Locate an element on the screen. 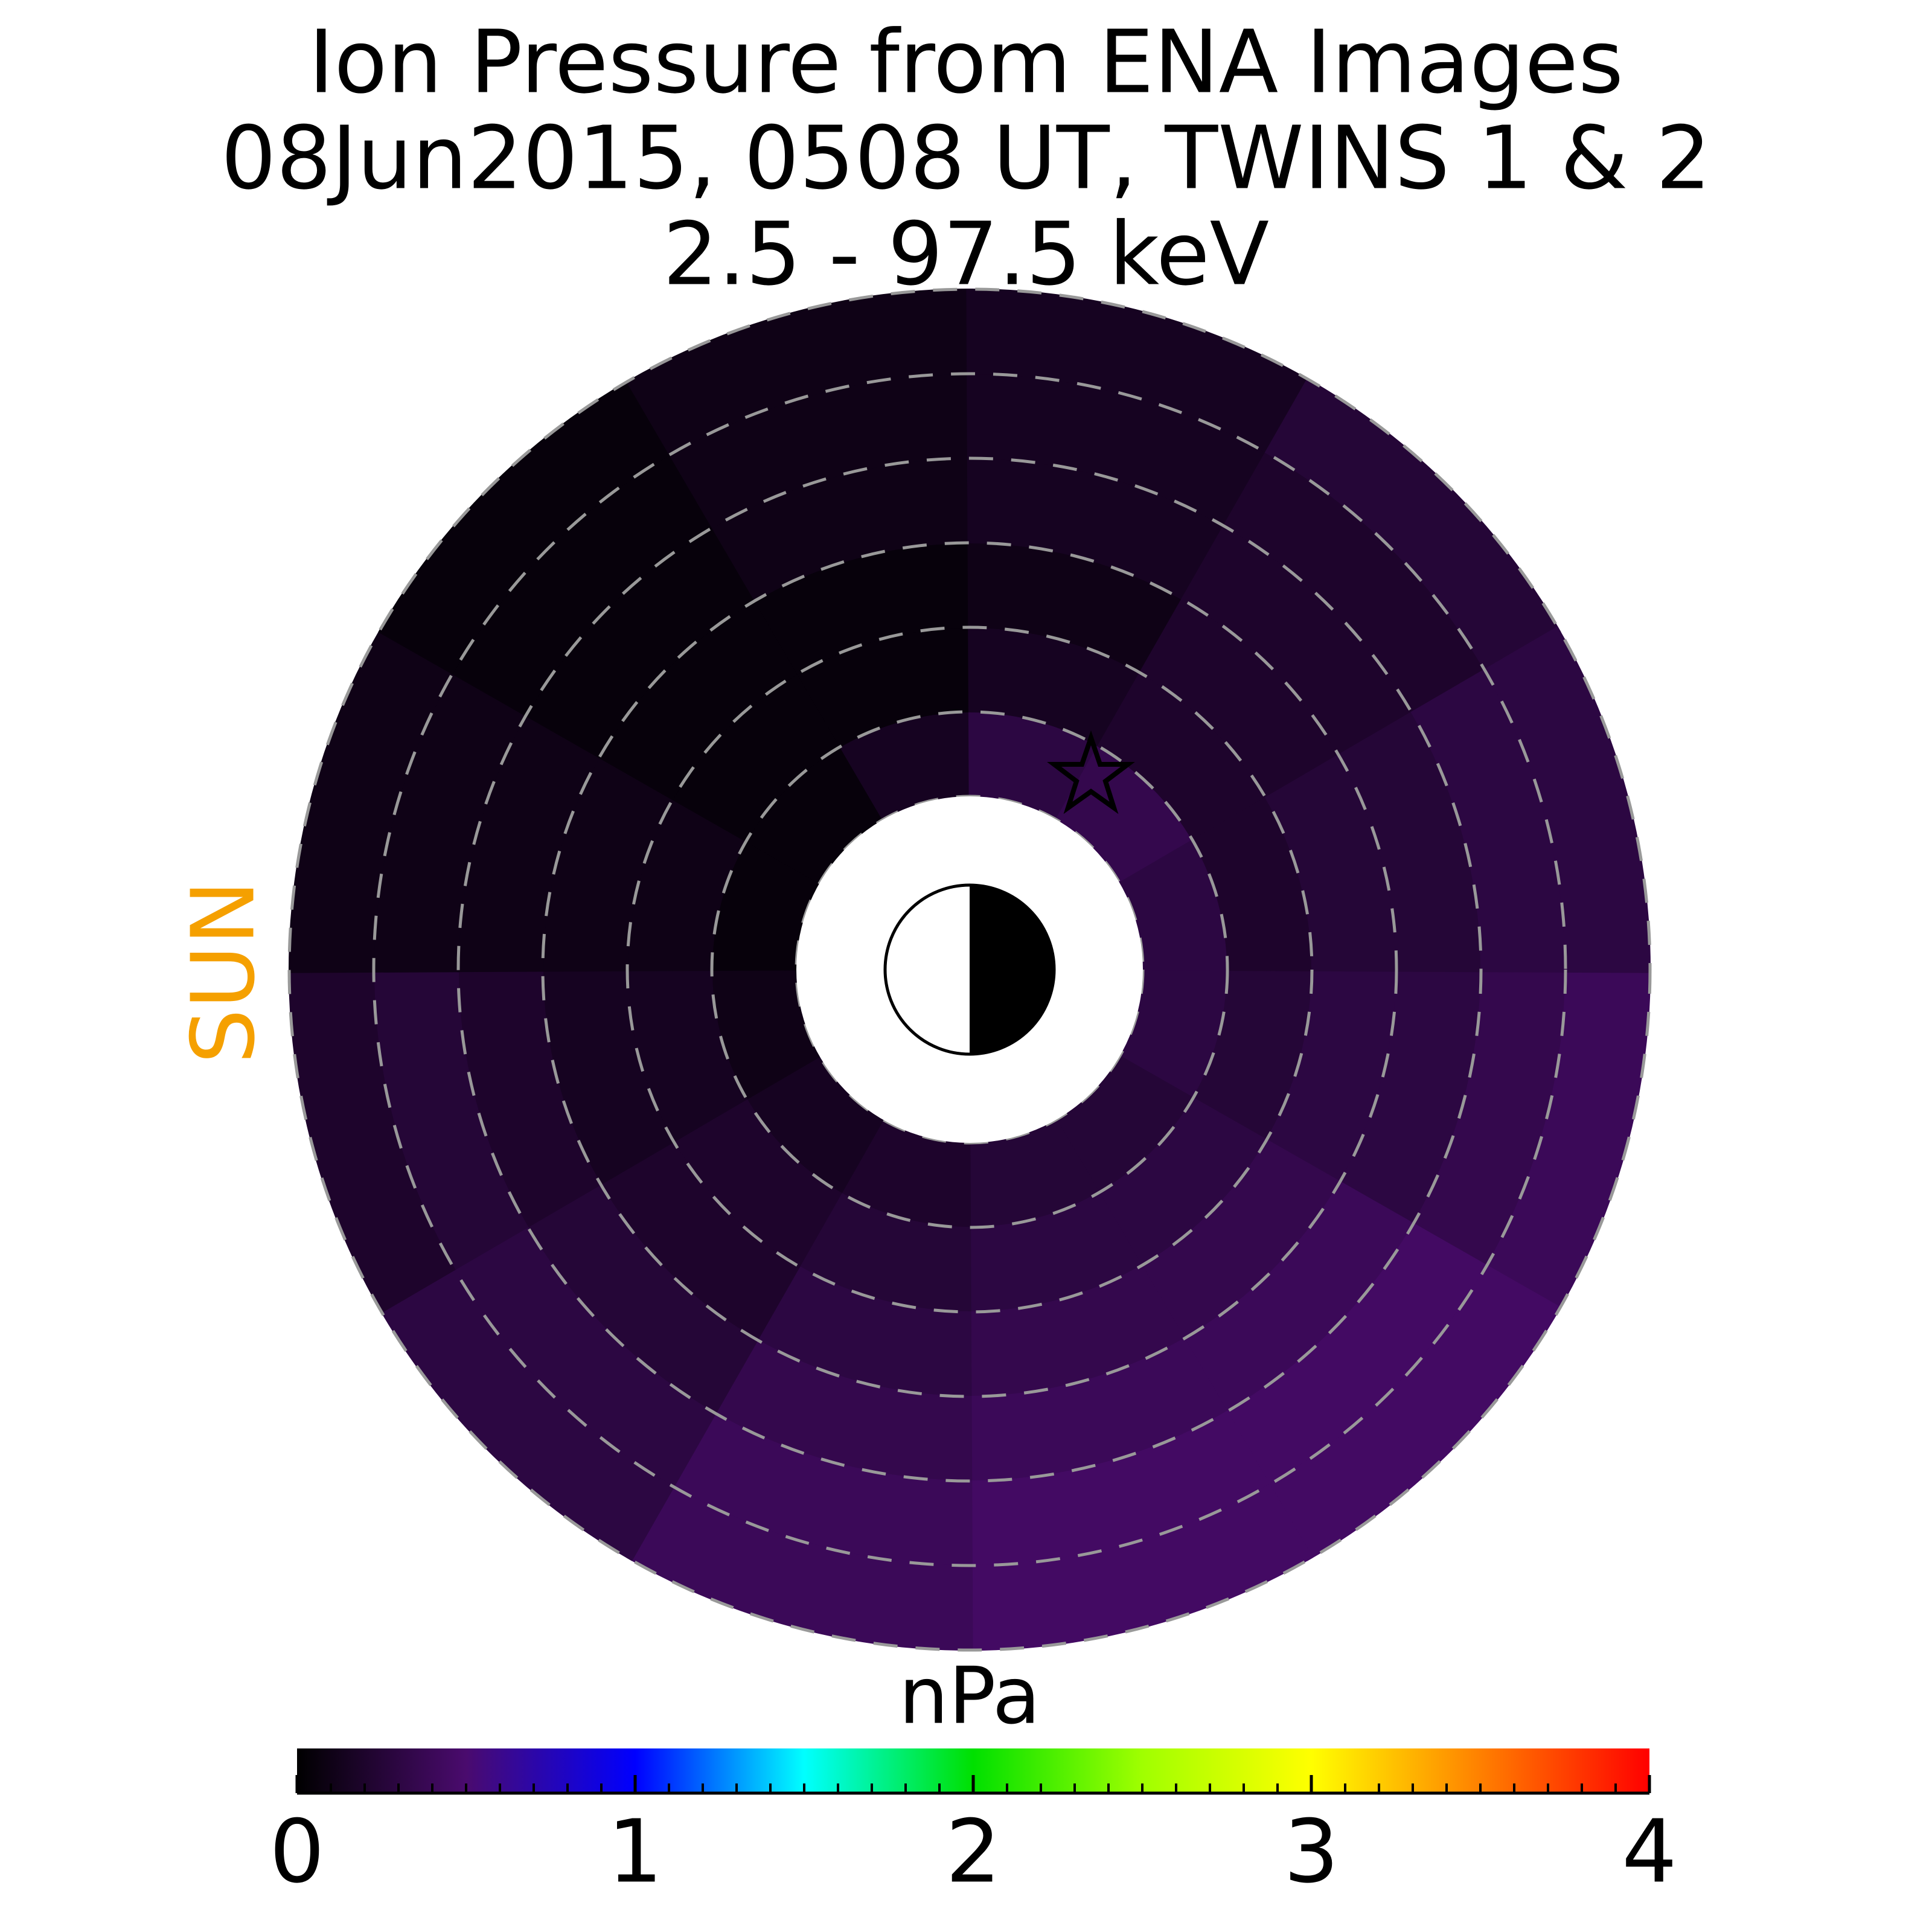  sun-label: SUN is located at coordinates (224, 972).